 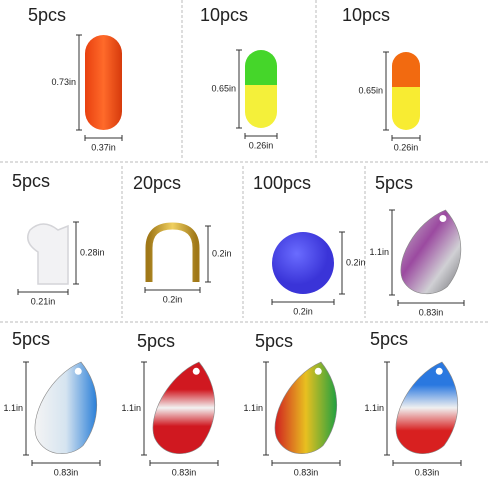 I want to click on height-label: 0.73in, so click(x=63, y=82).